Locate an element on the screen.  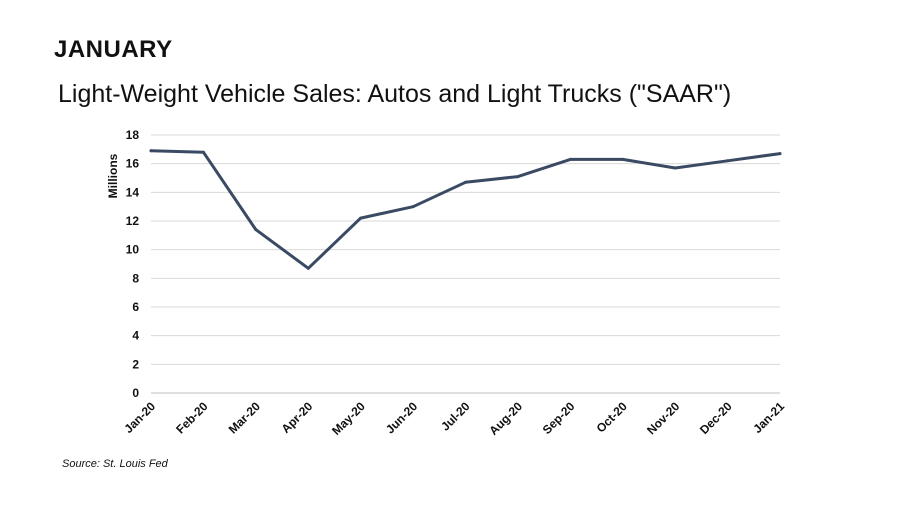
x-tick-label: Apr-20 is located at coordinates (297, 417).